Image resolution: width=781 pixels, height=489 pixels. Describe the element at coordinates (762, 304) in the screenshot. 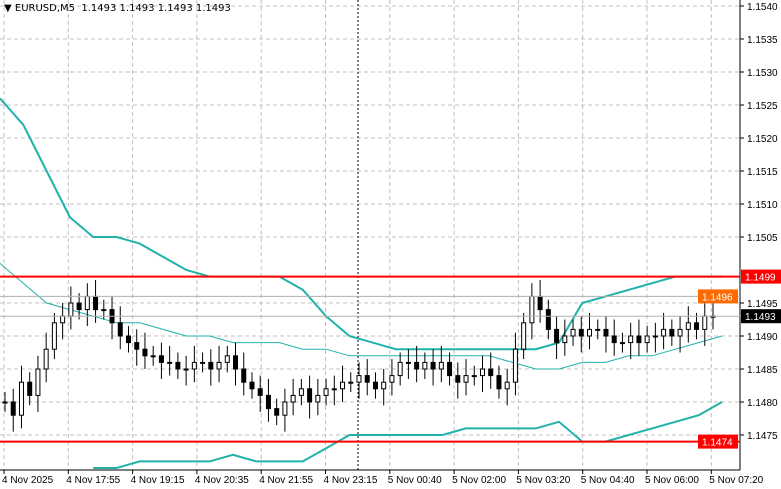

I see `price-tick-label: 1.1495` at that location.